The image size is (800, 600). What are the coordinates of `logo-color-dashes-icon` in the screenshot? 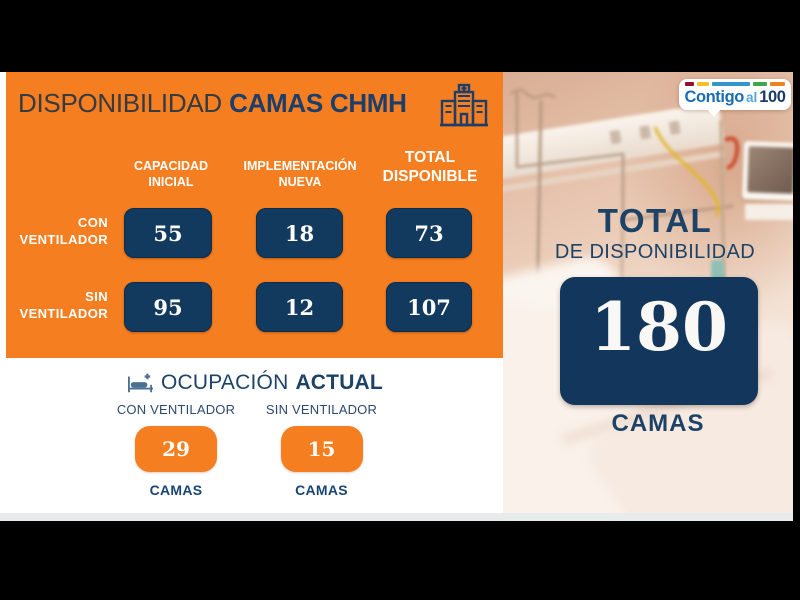 It's located at (735, 84).